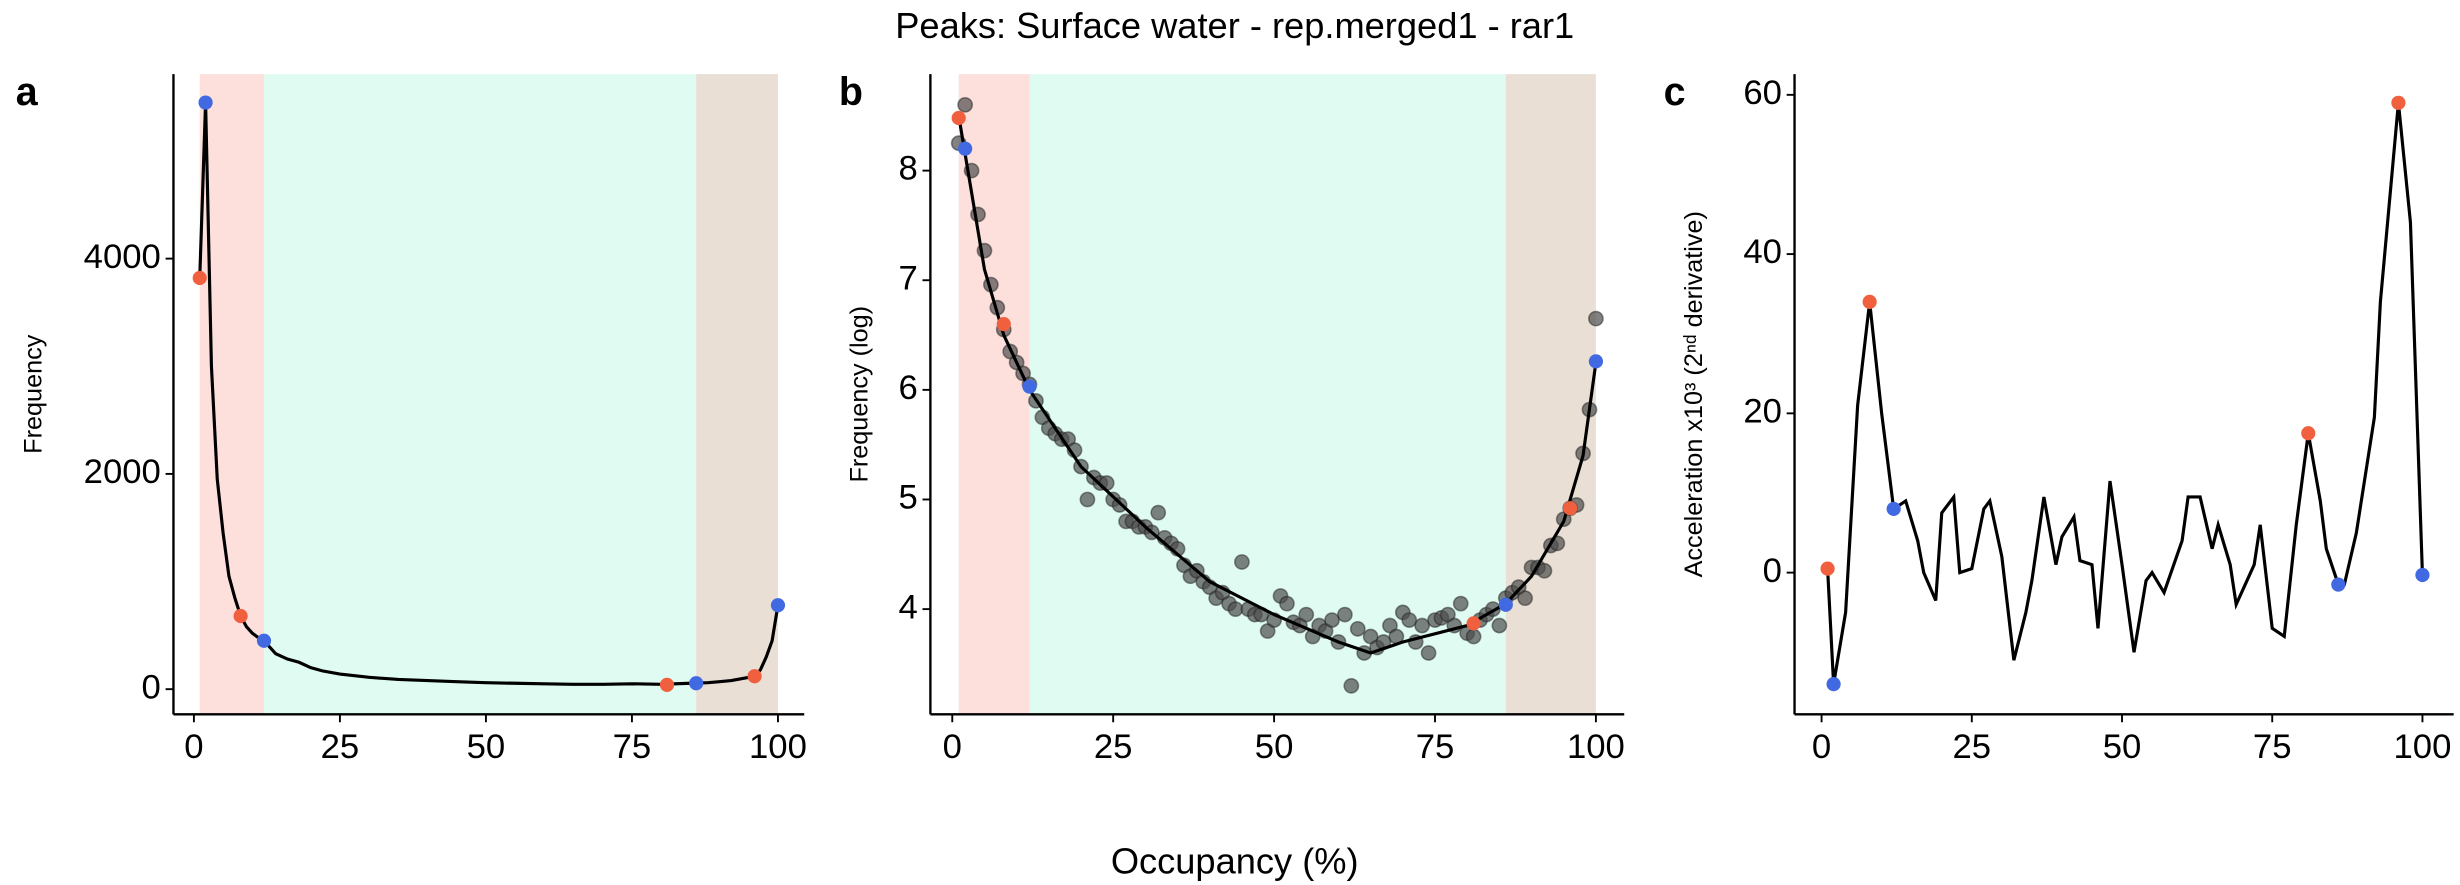 The width and height of the screenshot is (2460, 885). What do you see at coordinates (1762, 252) in the screenshot?
I see `y-tick-label: 40` at bounding box center [1762, 252].